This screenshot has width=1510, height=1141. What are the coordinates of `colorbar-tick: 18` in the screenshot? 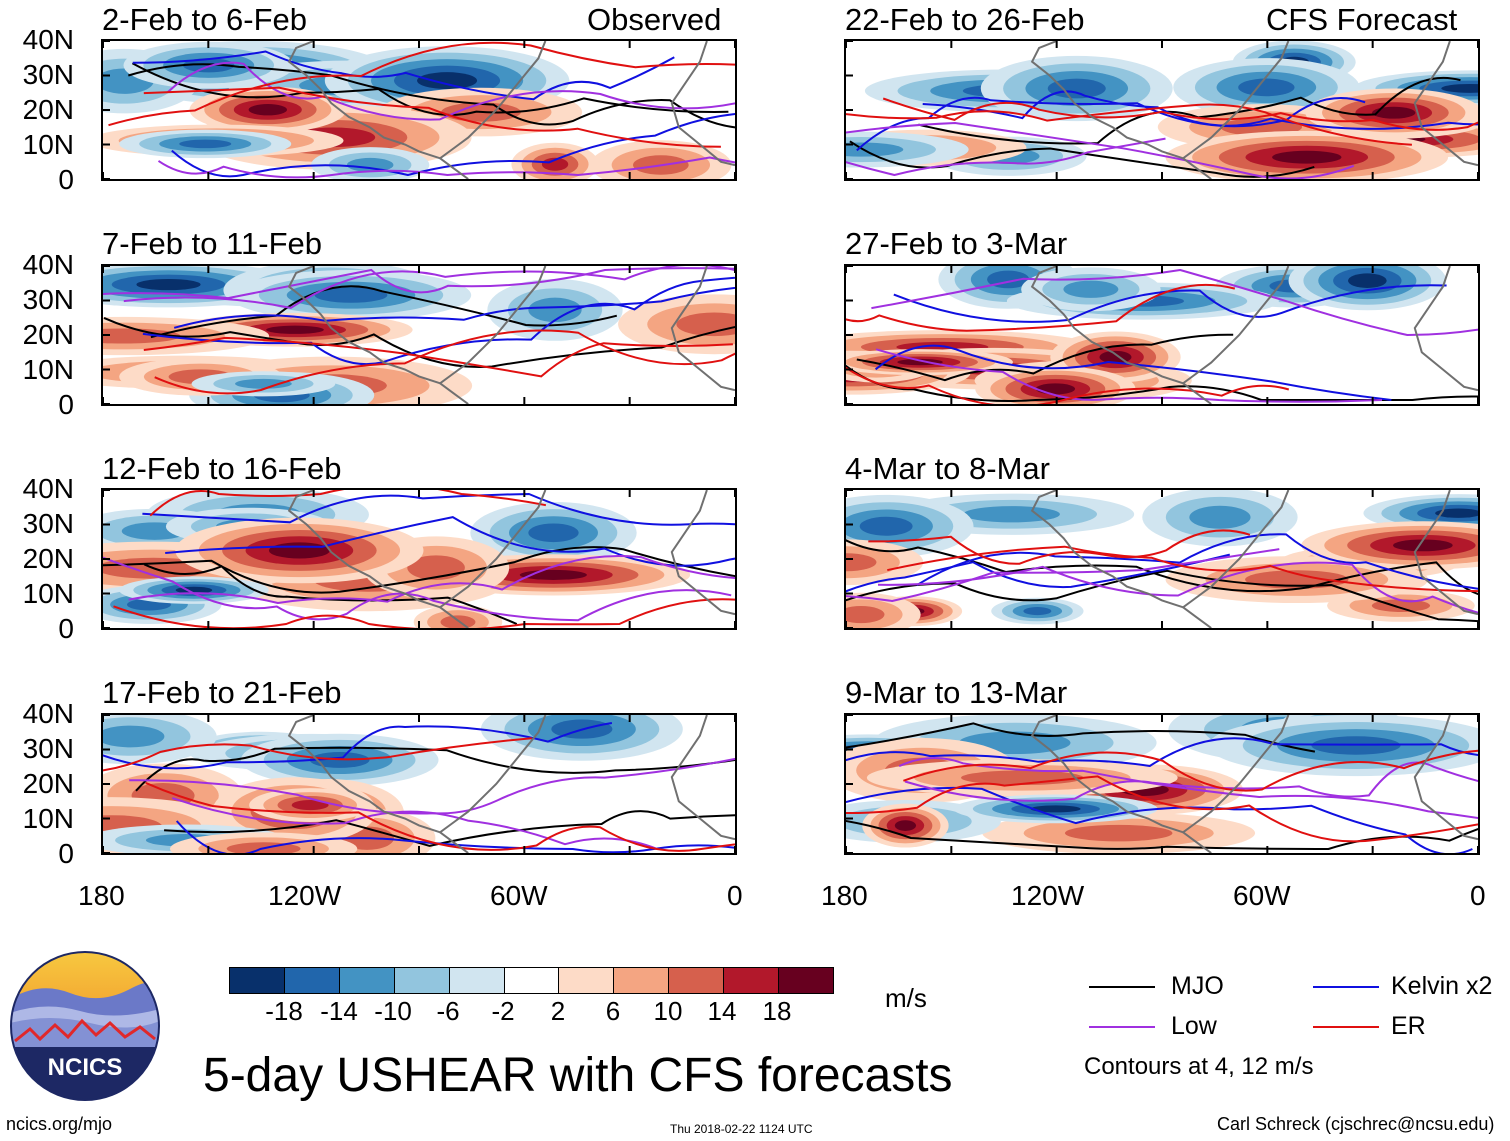 It's located at (777, 1011).